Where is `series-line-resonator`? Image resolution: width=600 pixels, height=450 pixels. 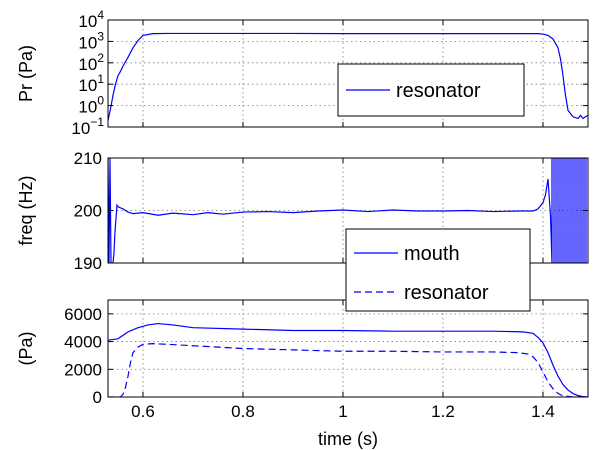 series-line-resonator is located at coordinates (348, 370).